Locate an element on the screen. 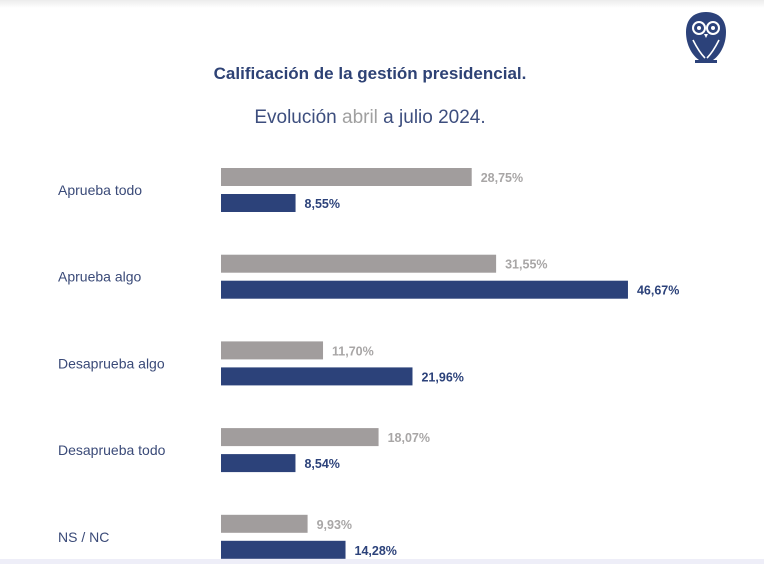  category-label: Aprueba algo is located at coordinates (100, 277).